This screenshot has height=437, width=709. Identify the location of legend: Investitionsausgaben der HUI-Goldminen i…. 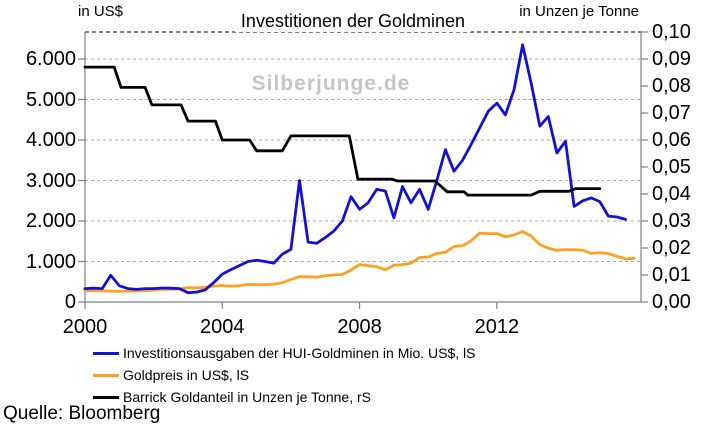
(284, 375).